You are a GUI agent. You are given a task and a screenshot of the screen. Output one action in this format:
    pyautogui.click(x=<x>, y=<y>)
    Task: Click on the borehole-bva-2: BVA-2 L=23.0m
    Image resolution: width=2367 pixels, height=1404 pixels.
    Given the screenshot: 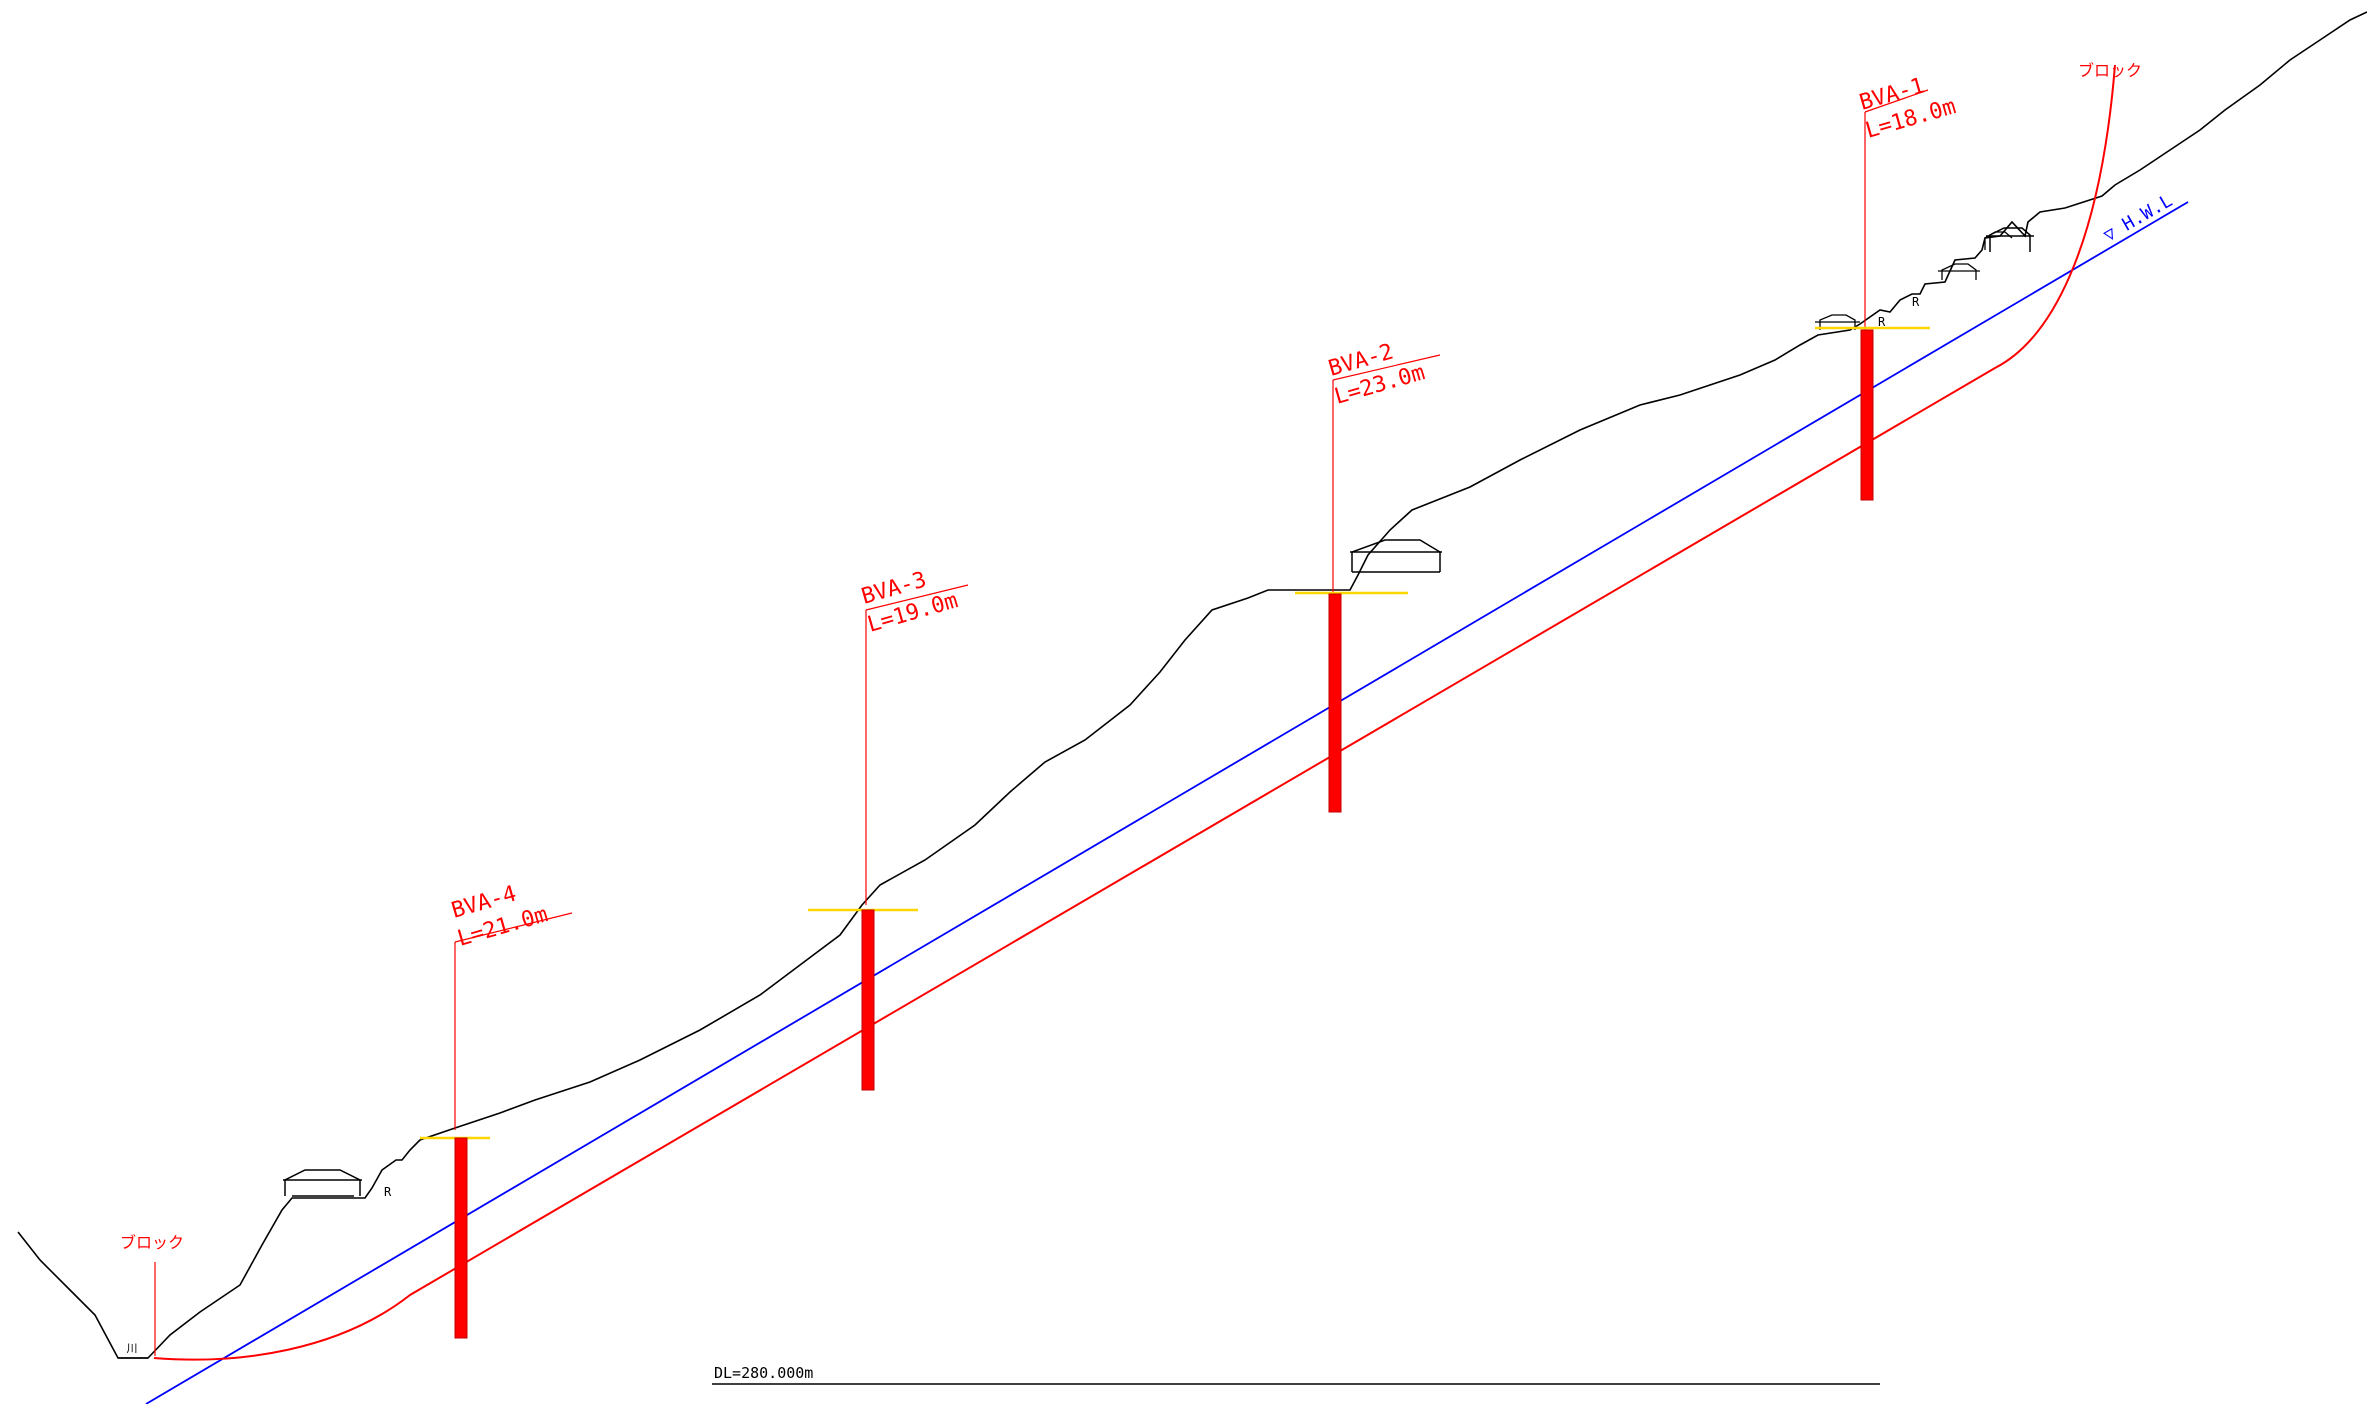 What is the action you would take?
    pyautogui.click(x=1368, y=576)
    